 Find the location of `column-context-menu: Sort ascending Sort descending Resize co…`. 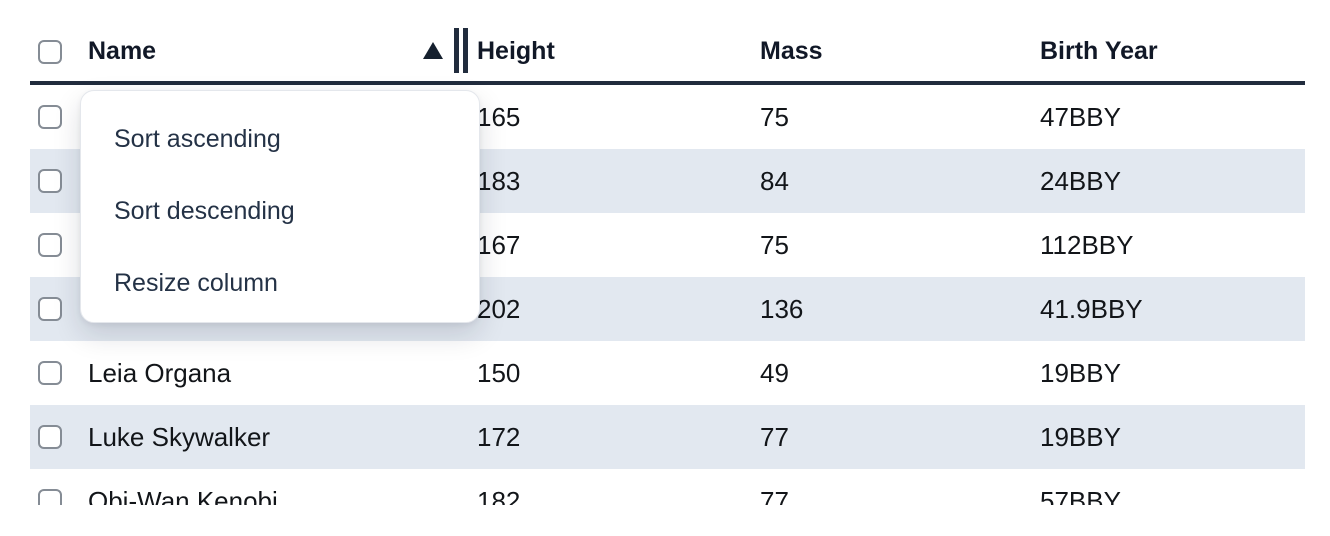

column-context-menu: Sort ascending Sort descending Resize co… is located at coordinates (280, 206).